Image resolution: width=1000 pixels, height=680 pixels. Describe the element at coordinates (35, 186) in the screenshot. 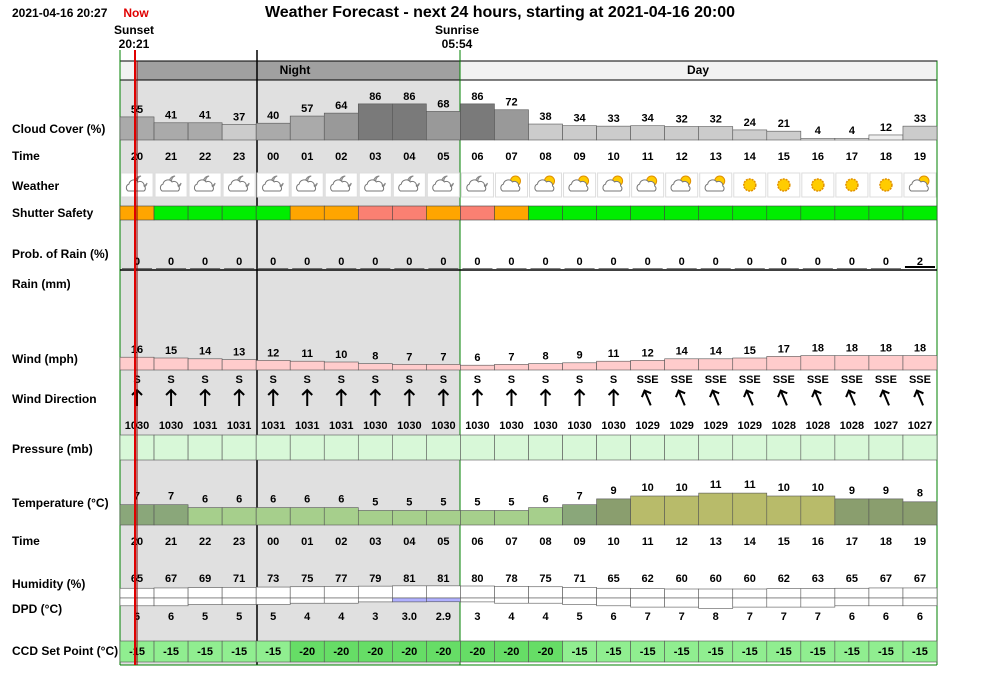

I see `row-label: Weather` at that location.